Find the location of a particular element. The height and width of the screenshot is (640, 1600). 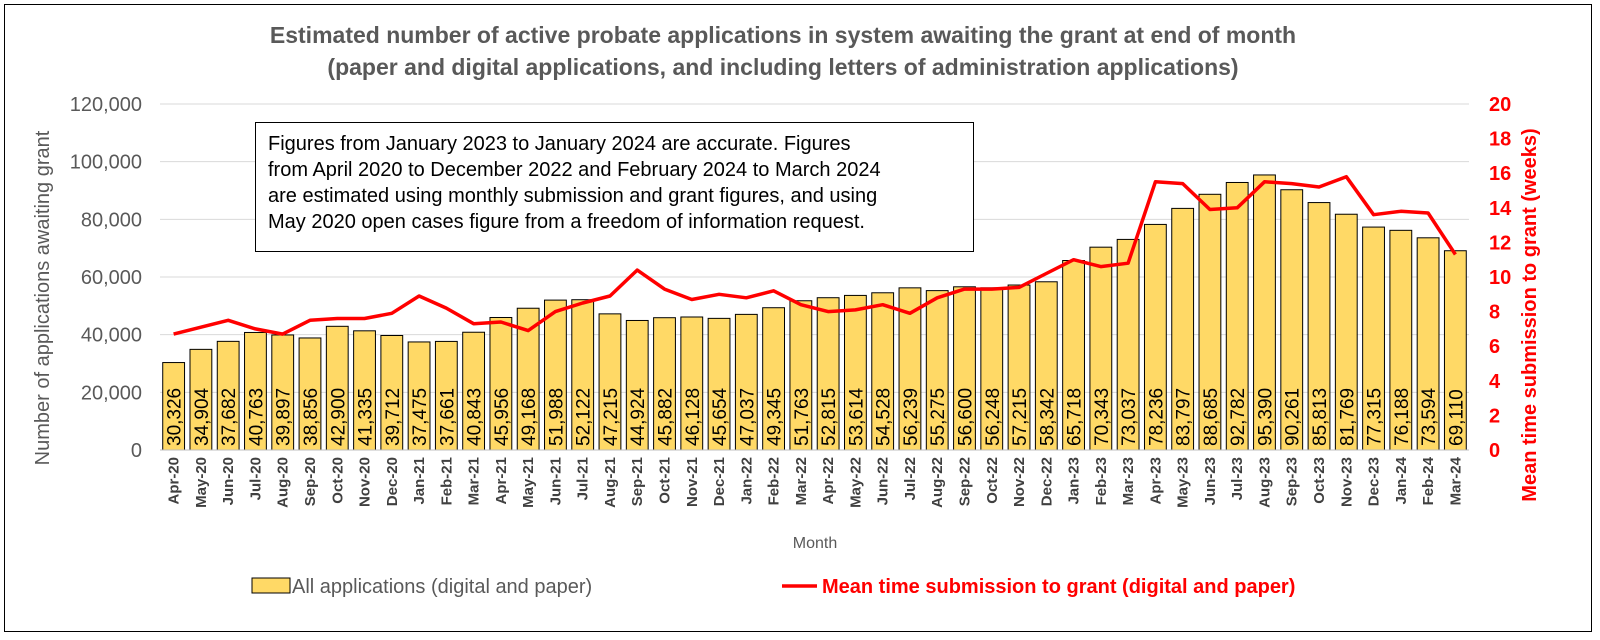

bar-value-label: 53,614 is located at coordinates (856, 416).